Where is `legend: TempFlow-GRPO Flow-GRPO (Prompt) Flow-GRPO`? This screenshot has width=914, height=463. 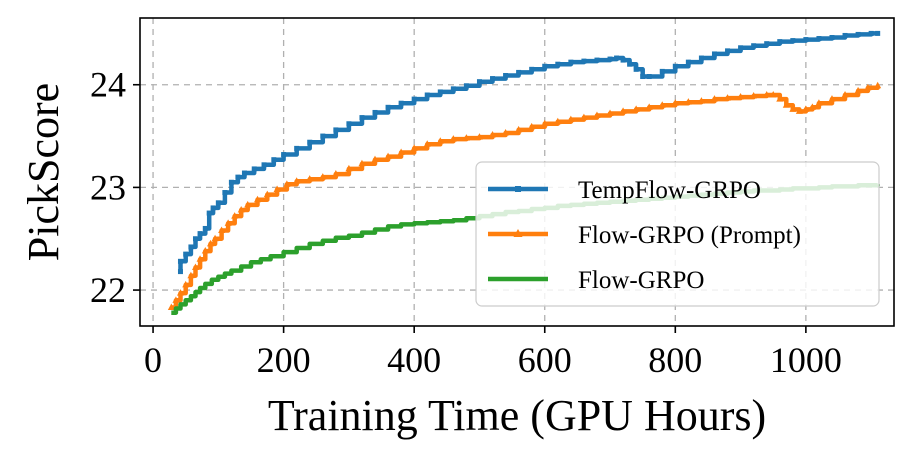 legend: TempFlow-GRPO Flow-GRPO (Prompt) Flow-GRPO is located at coordinates (677, 234).